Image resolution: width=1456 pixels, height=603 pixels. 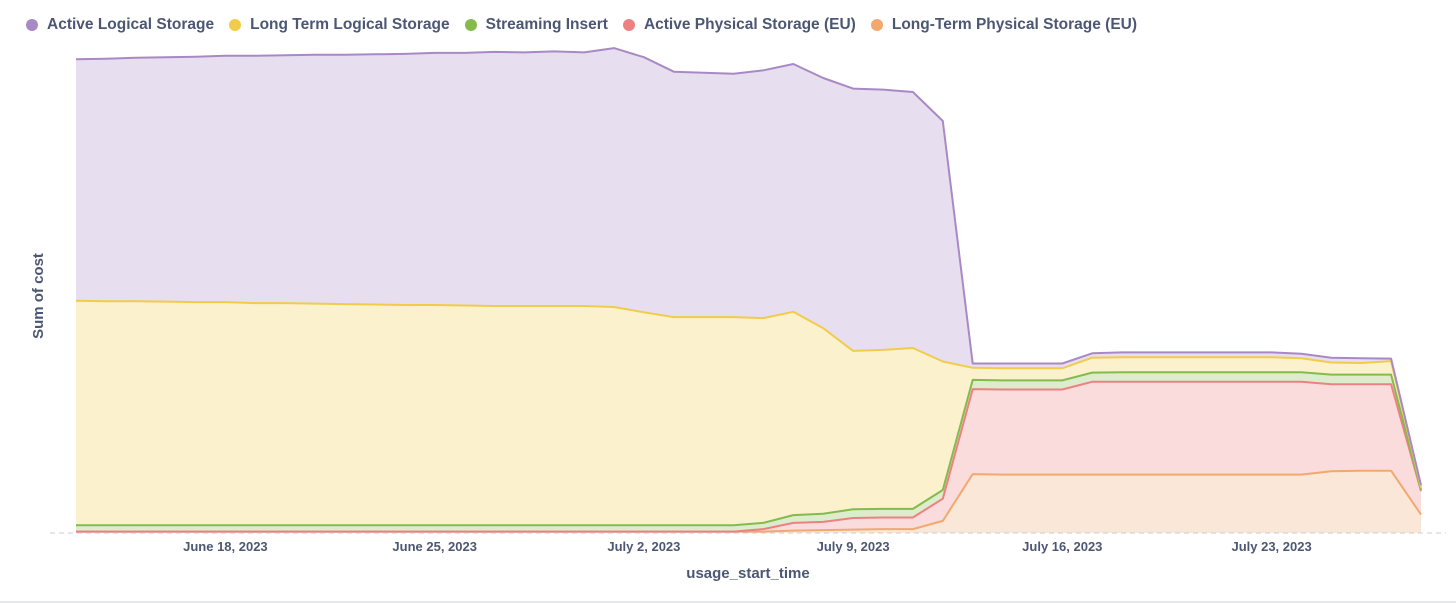 I want to click on area-long-term-physical-storage-eu, so click(x=748, y=501).